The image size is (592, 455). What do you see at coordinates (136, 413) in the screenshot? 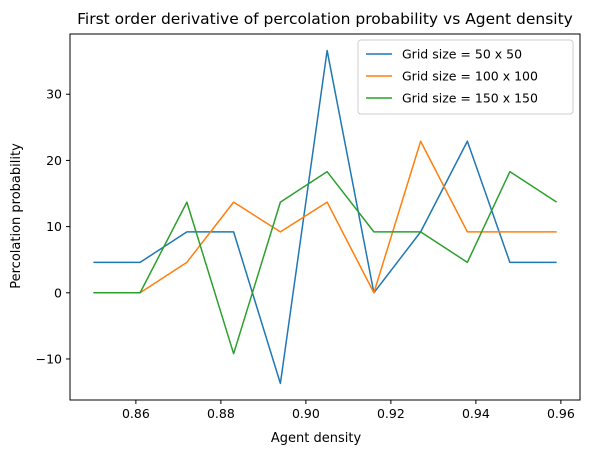
I see `x-tick-label: 0.86` at bounding box center [136, 413].